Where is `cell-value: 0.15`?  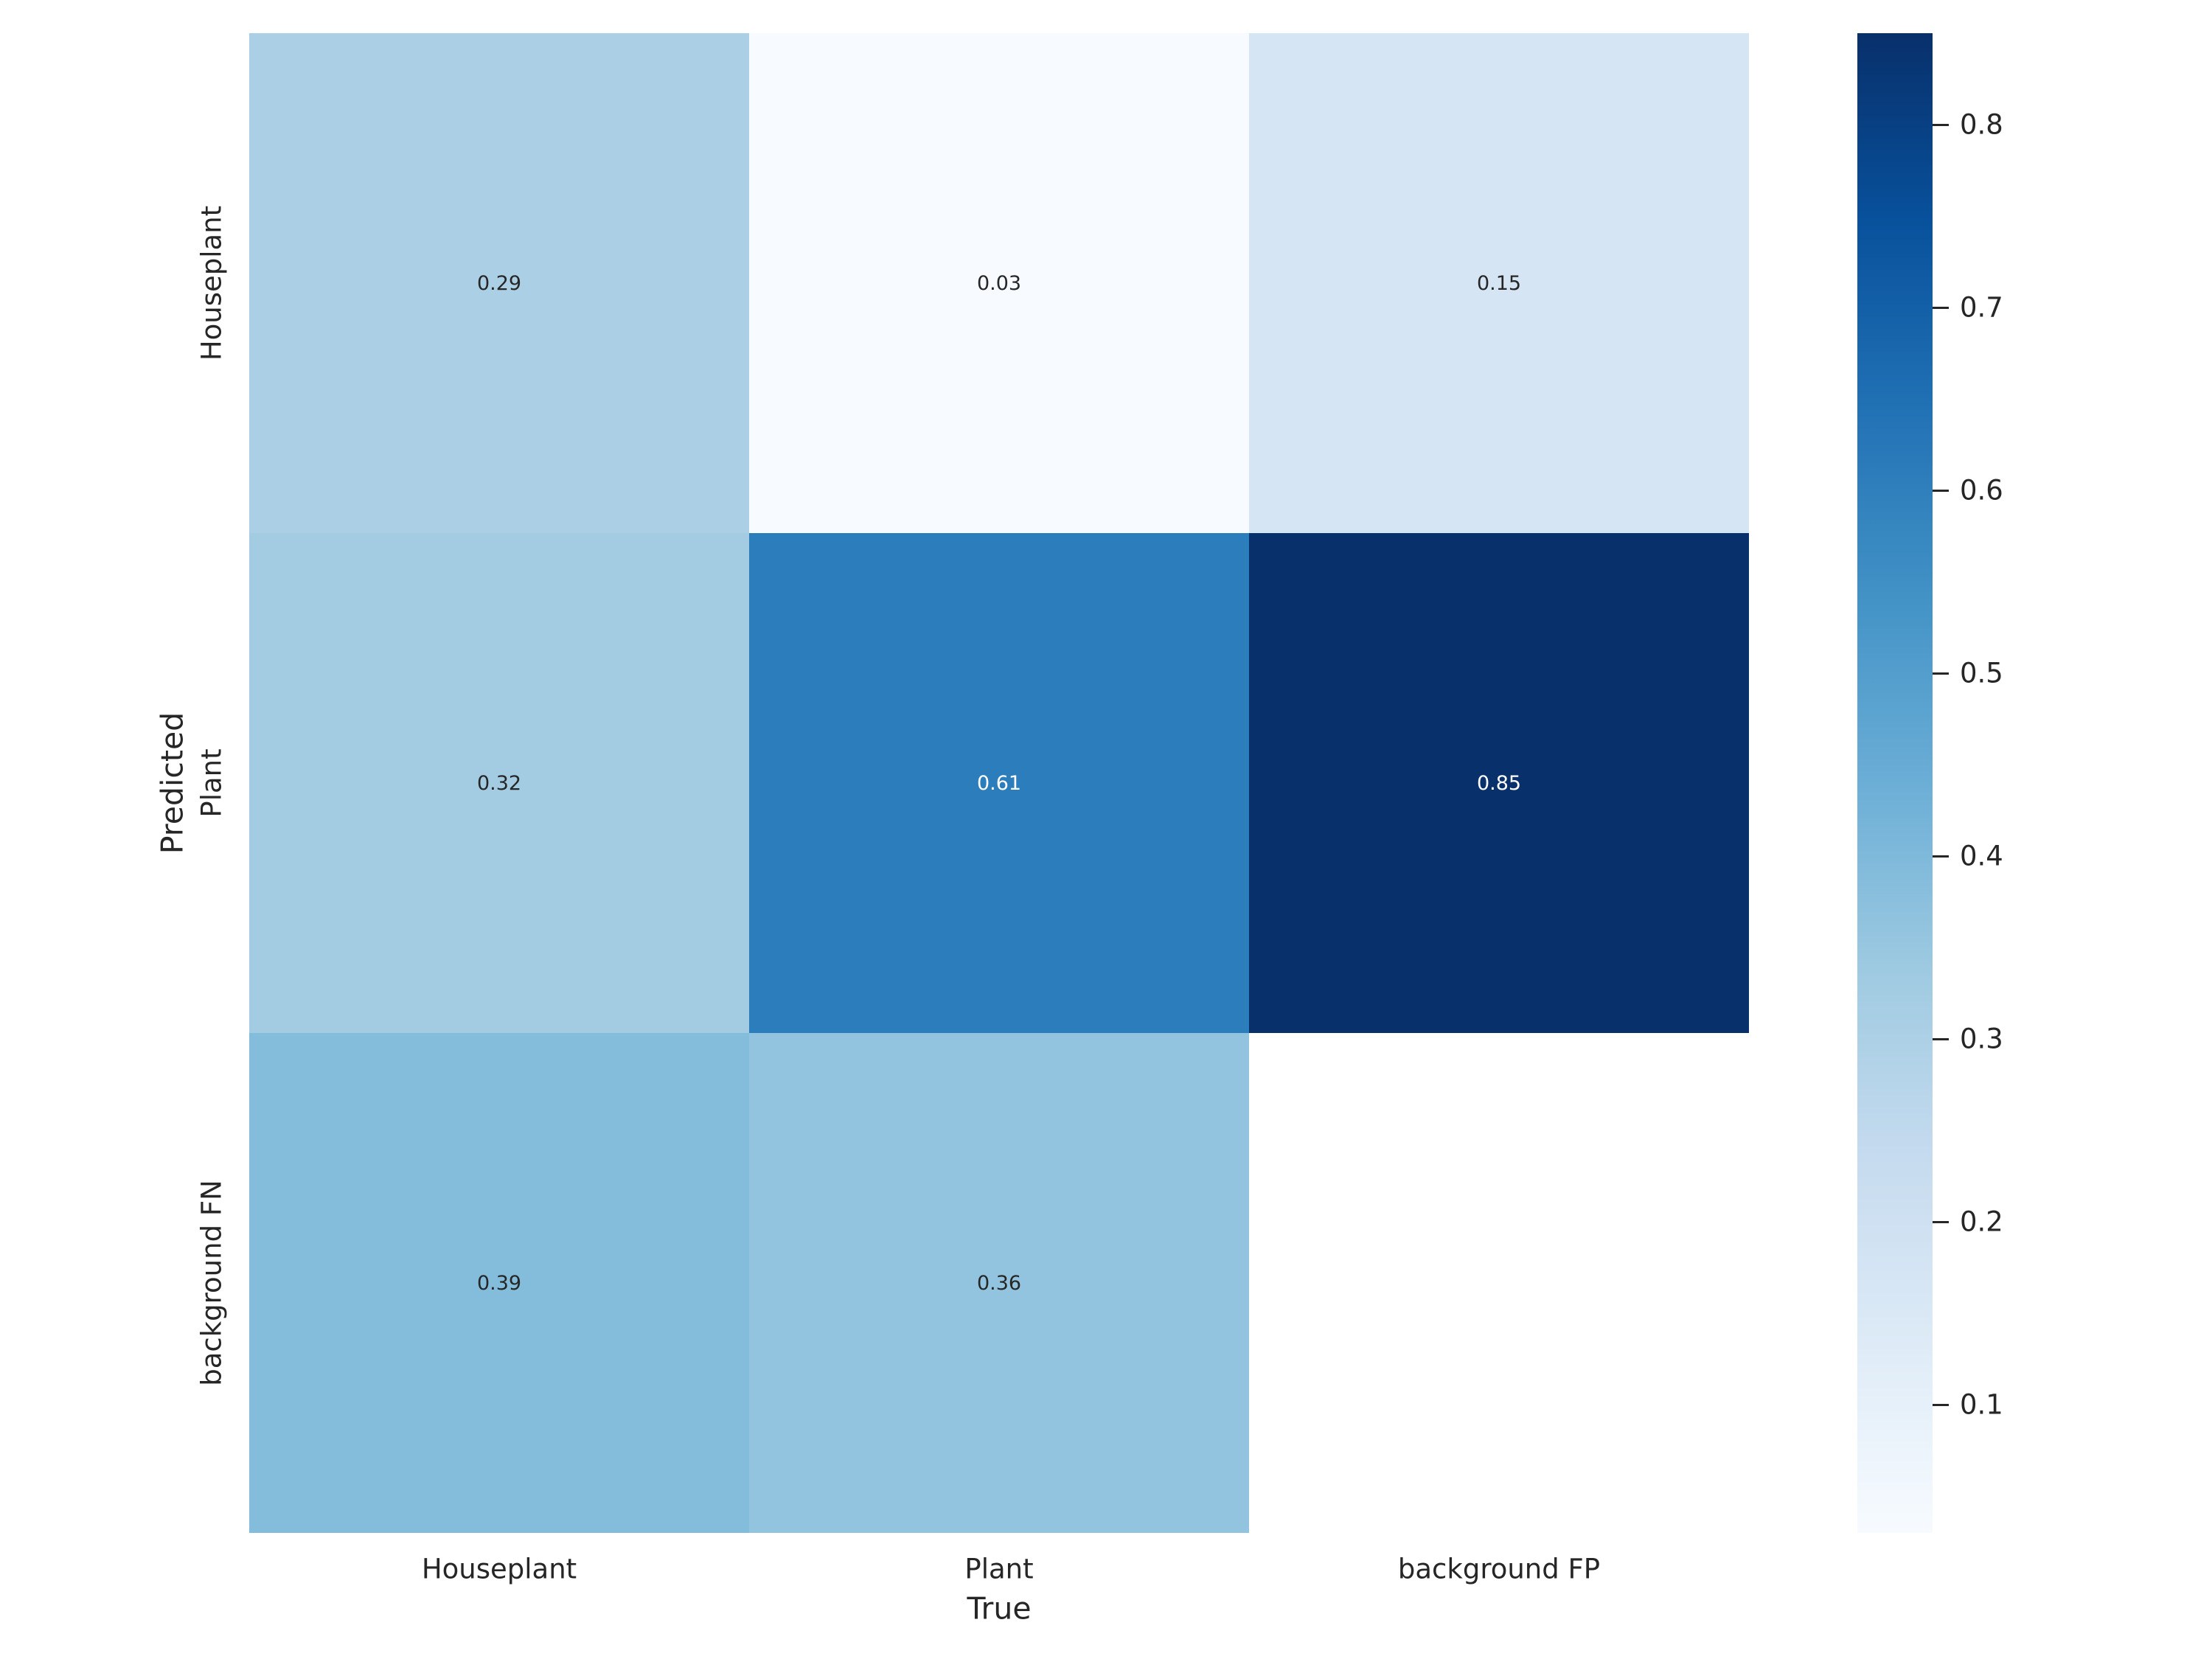 cell-value: 0.15 is located at coordinates (1499, 283).